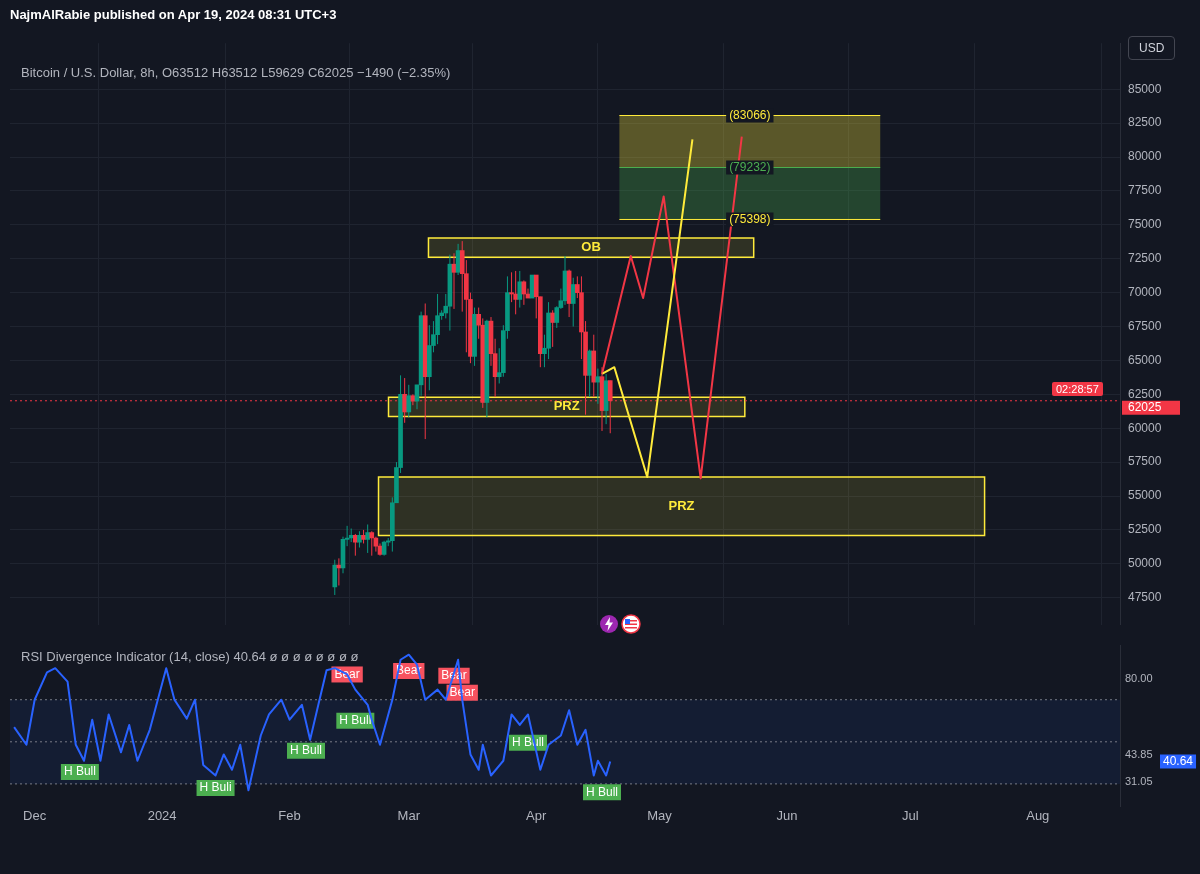  Describe the element at coordinates (750, 166) in the screenshot. I see `ref-line-label: (79232)` at that location.